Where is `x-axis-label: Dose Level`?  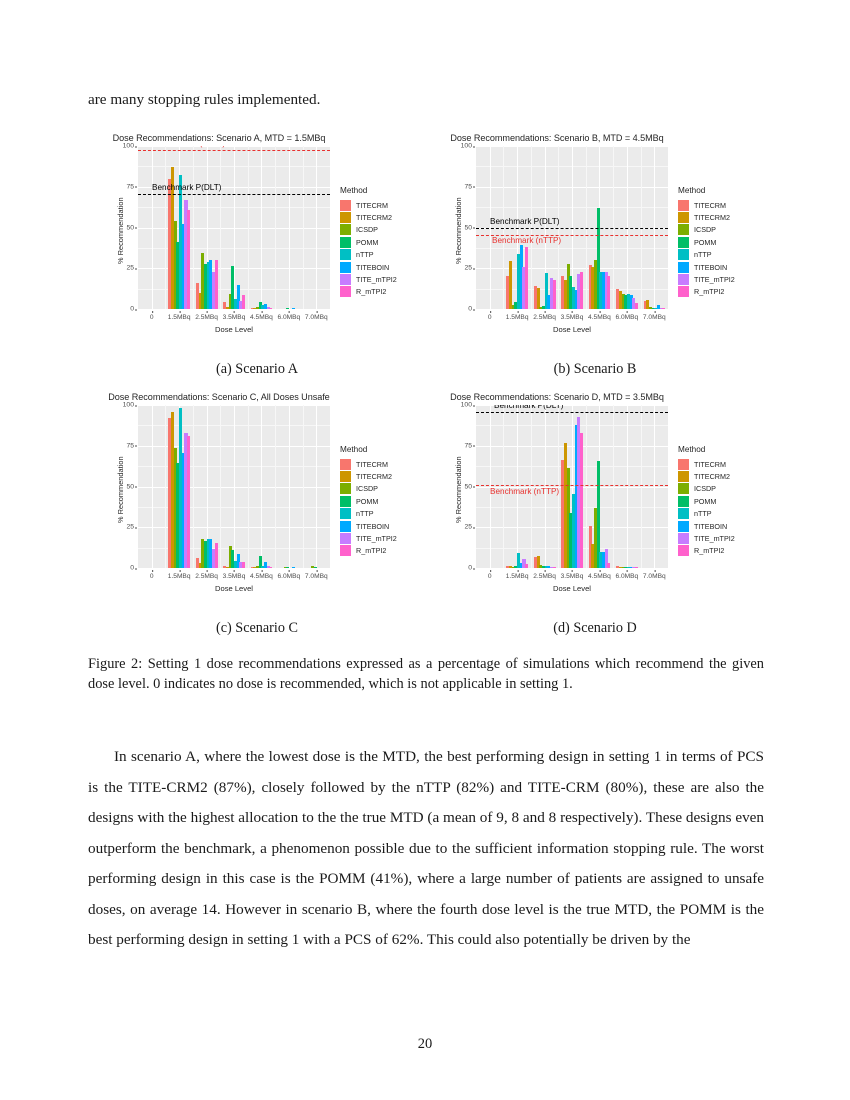
x-axis-label: Dose Level is located at coordinates (234, 588).